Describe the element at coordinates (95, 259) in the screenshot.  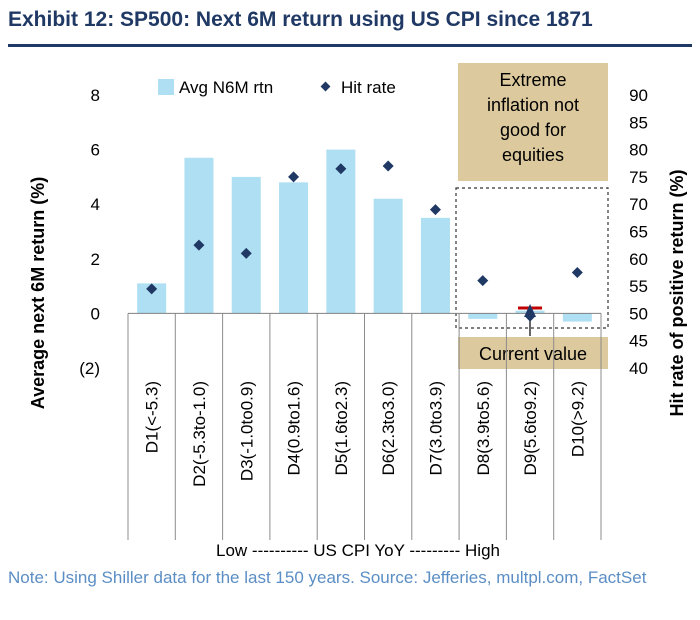
I see `y-tick-label: 2` at that location.